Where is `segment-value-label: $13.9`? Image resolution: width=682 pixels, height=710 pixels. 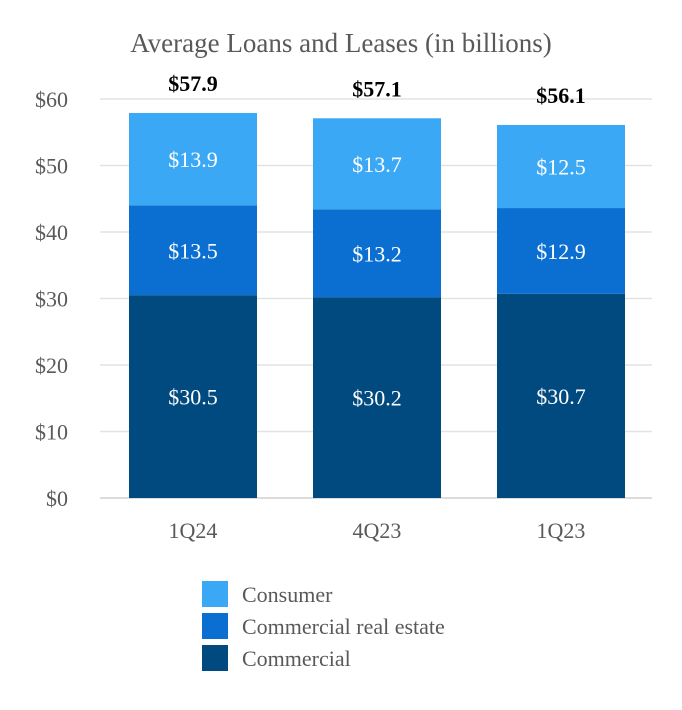
segment-value-label: $13.9 is located at coordinates (193, 159).